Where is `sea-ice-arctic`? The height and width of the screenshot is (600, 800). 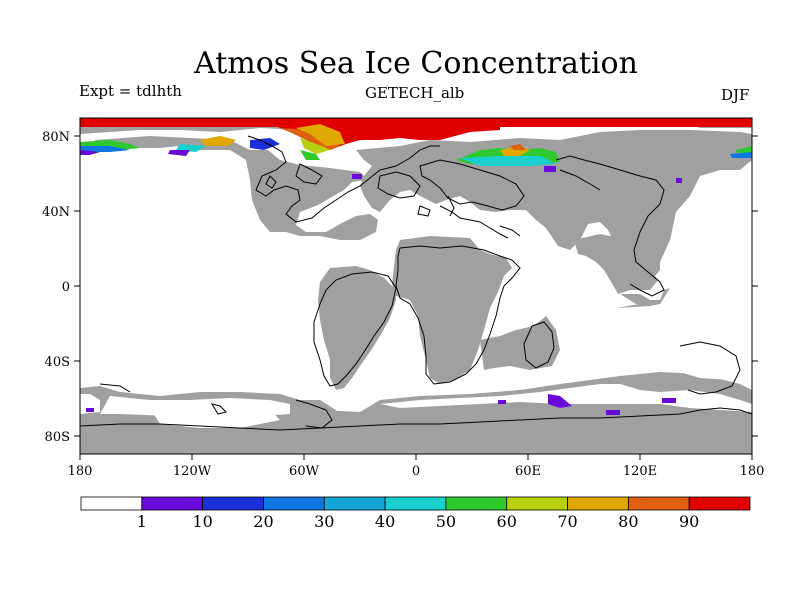 sea-ice-arctic is located at coordinates (416, 150).